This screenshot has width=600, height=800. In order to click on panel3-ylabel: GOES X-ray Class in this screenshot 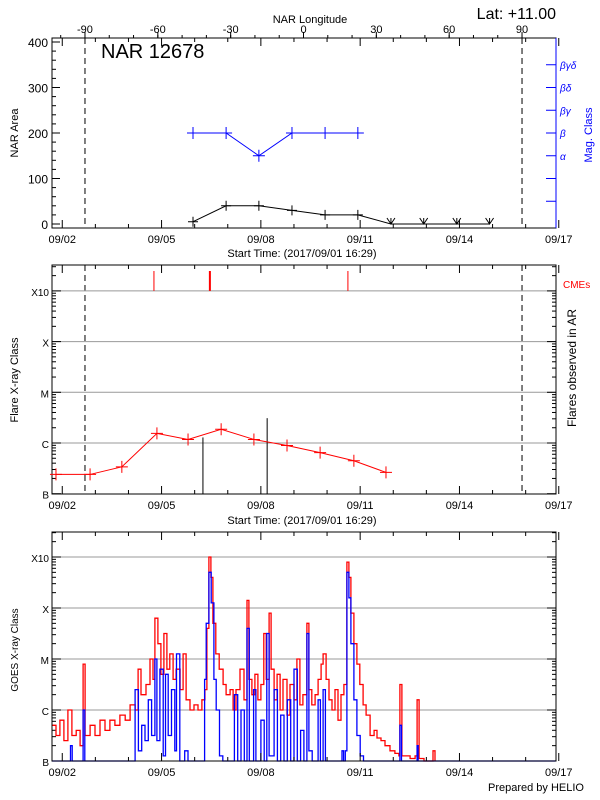, I will do `click(15, 649)`.